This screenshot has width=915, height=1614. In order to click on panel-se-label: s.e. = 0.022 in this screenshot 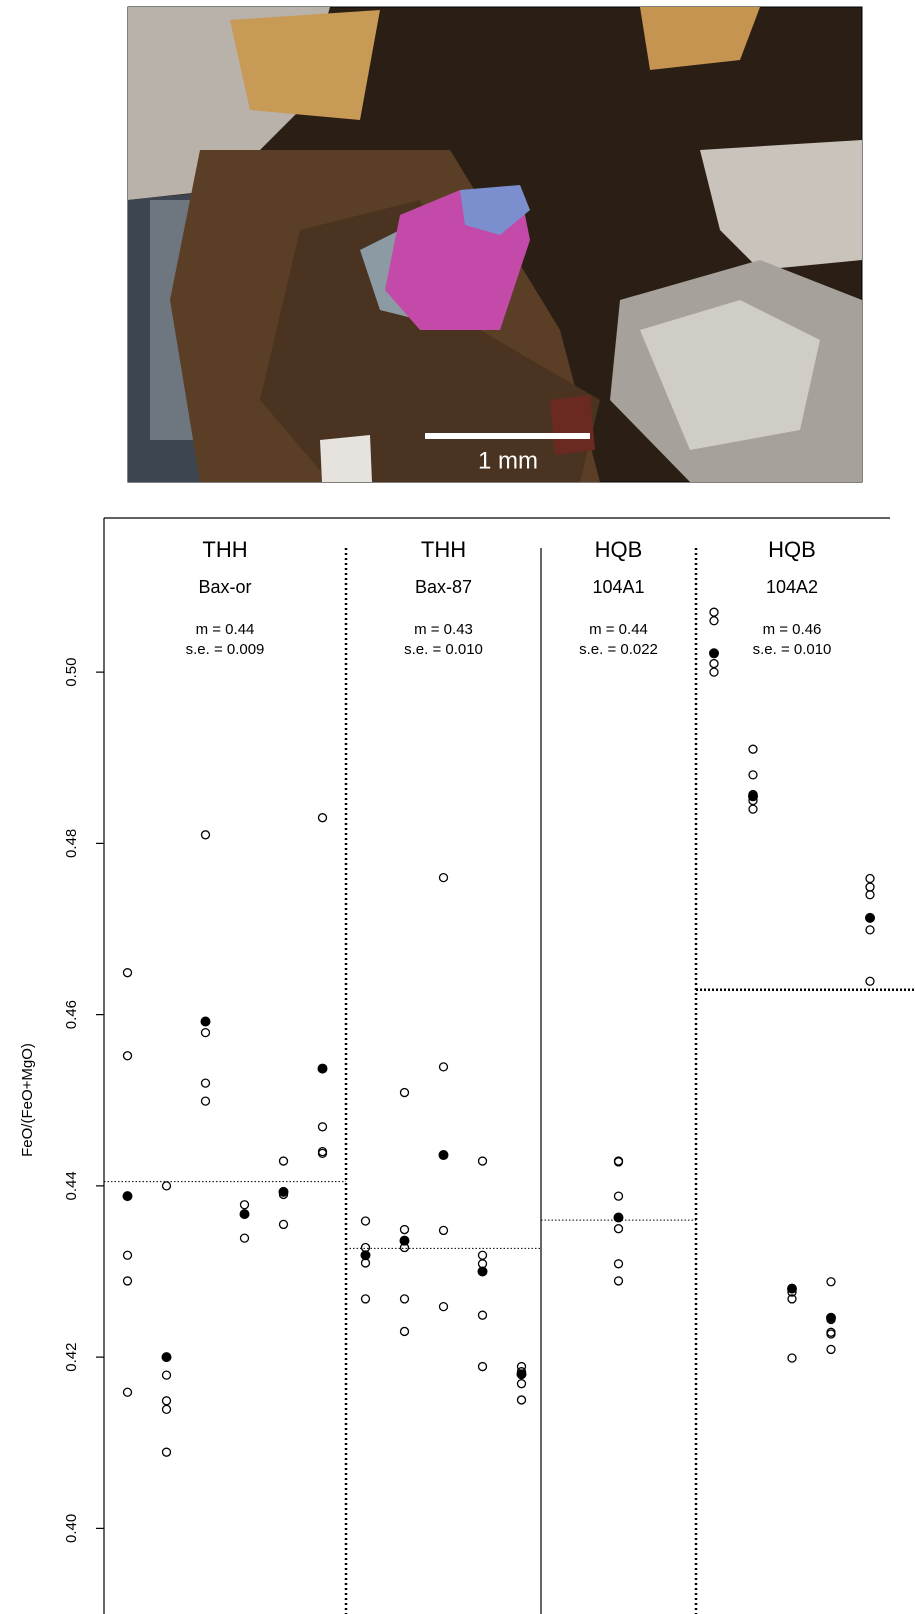, I will do `click(618, 649)`.